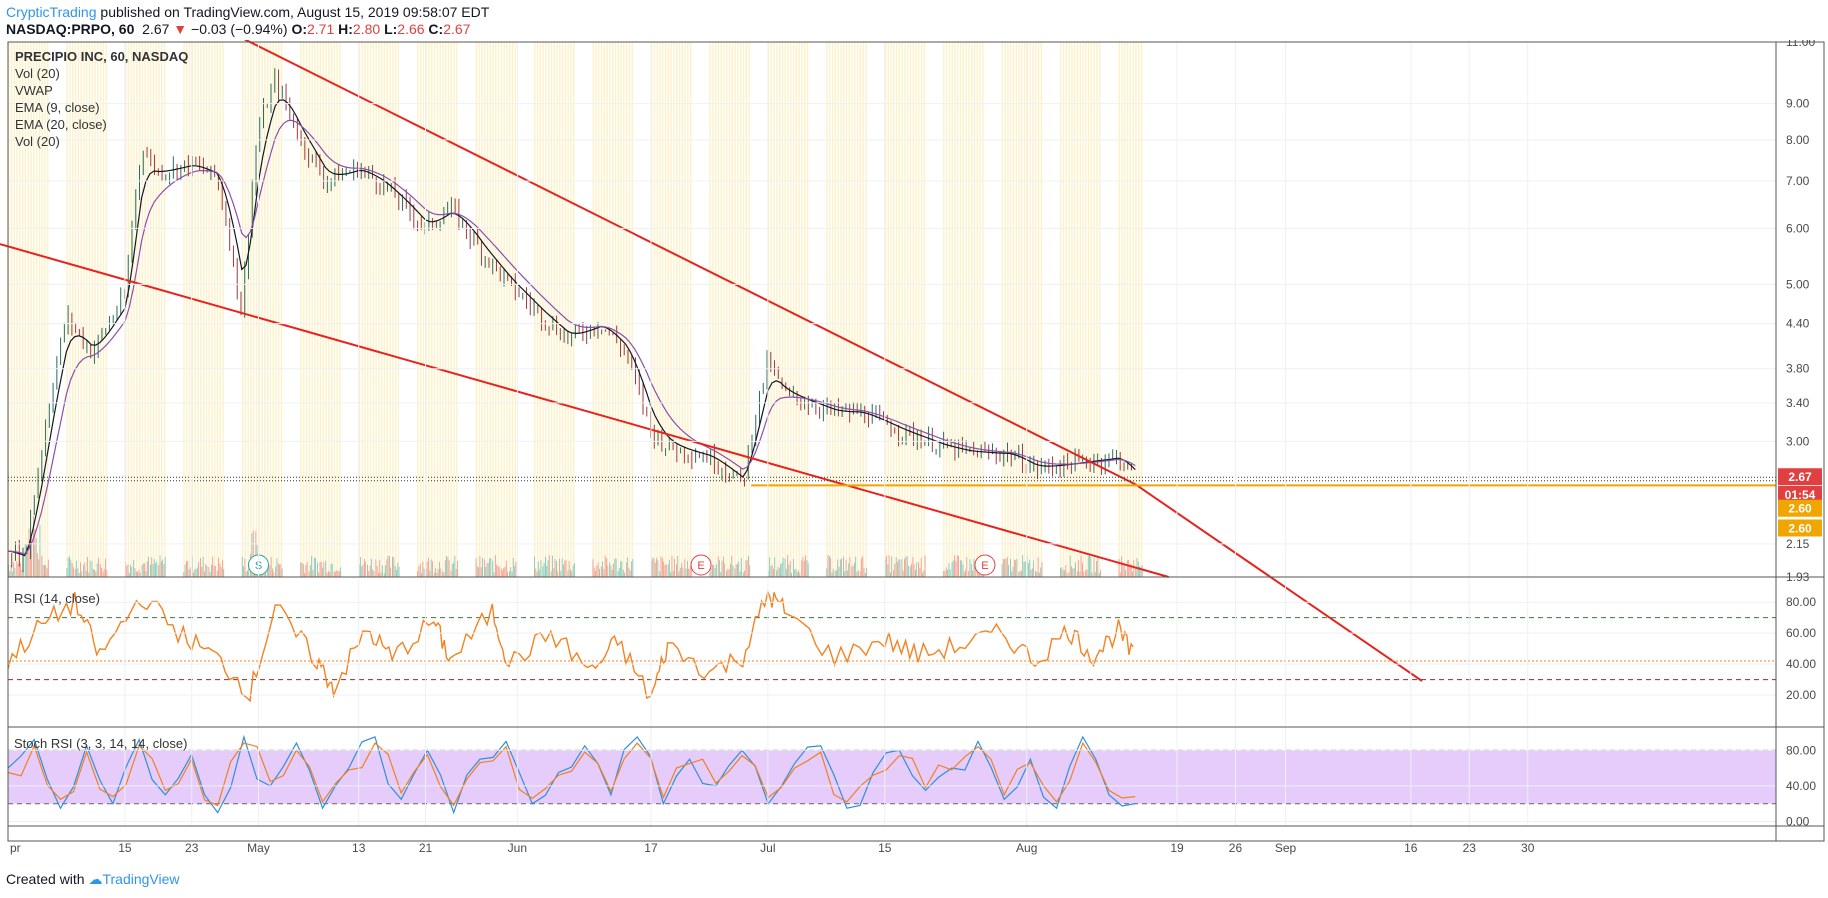 Image resolution: width=1828 pixels, height=898 pixels. What do you see at coordinates (391, 29) in the screenshot?
I see `low-label: L:` at bounding box center [391, 29].